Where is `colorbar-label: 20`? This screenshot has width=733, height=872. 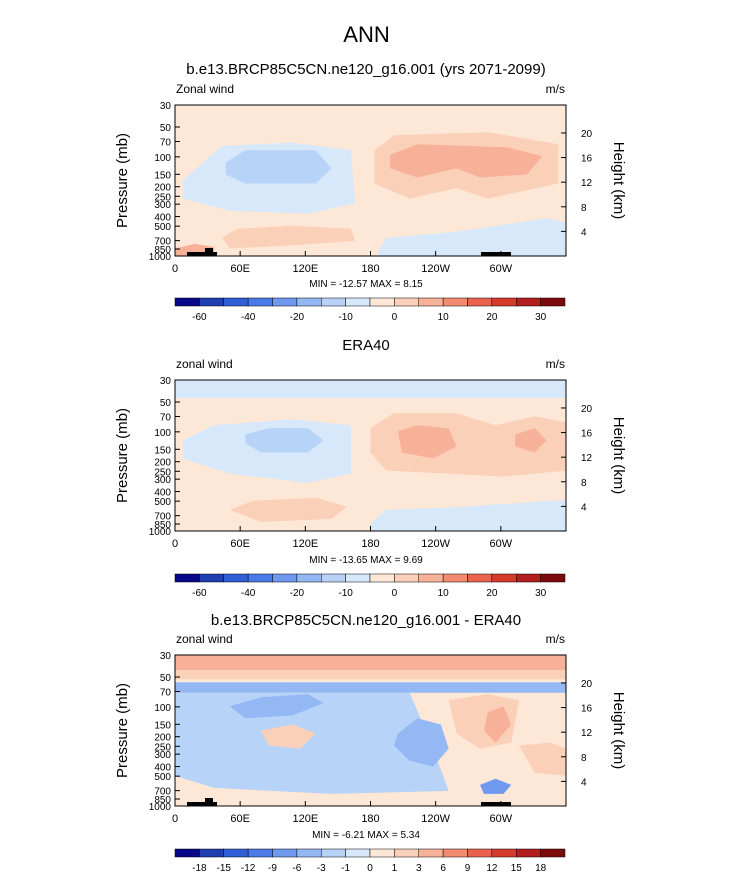 colorbar-label: 20 is located at coordinates (492, 317).